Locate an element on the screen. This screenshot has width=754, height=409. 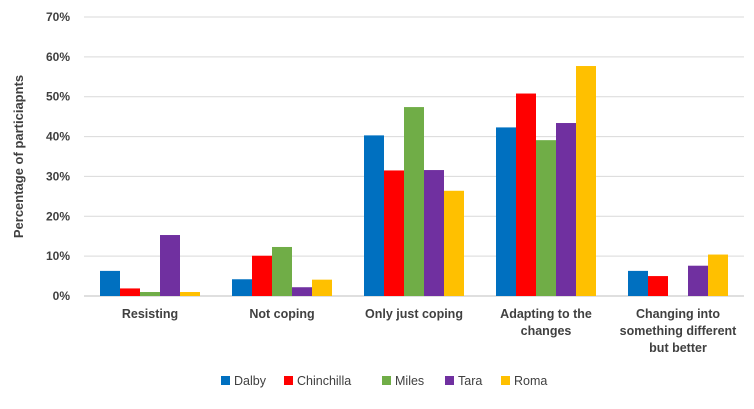
y-axis-ticks: 0% 10% 20% 30% 40% 50% 60% 70% is located at coordinates (58, 156).